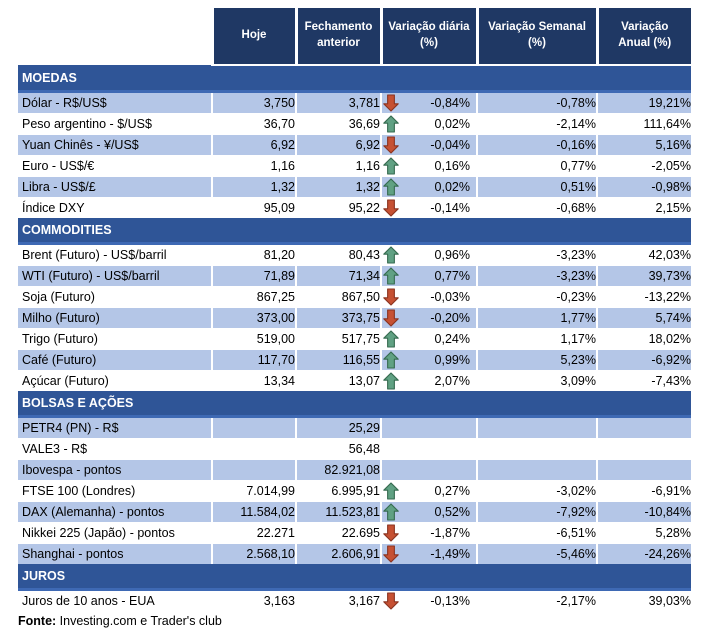 This screenshot has width=704, height=629. What do you see at coordinates (643, 553) in the screenshot?
I see `cell-variacao-anual: -24,26%` at bounding box center [643, 553].